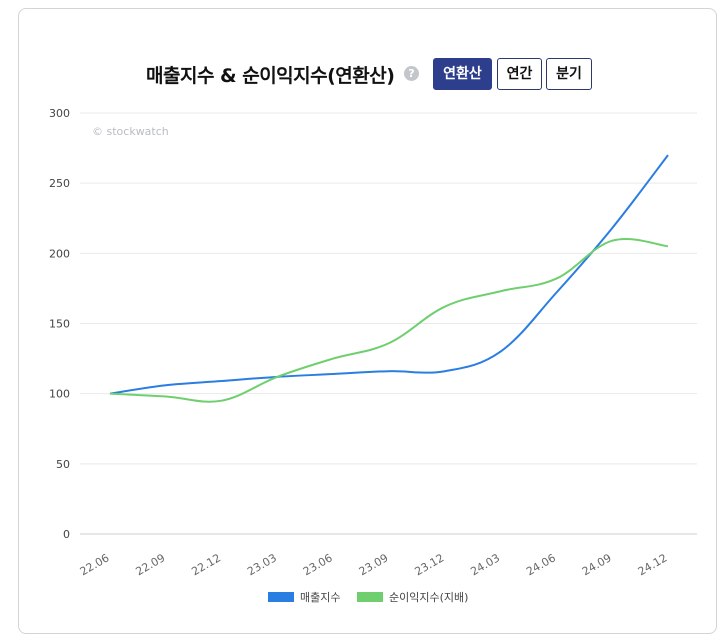 The width and height of the screenshot is (727, 644). I want to click on chart-title: 매출지수 & 순이익지수(연환산), so click(270, 76).